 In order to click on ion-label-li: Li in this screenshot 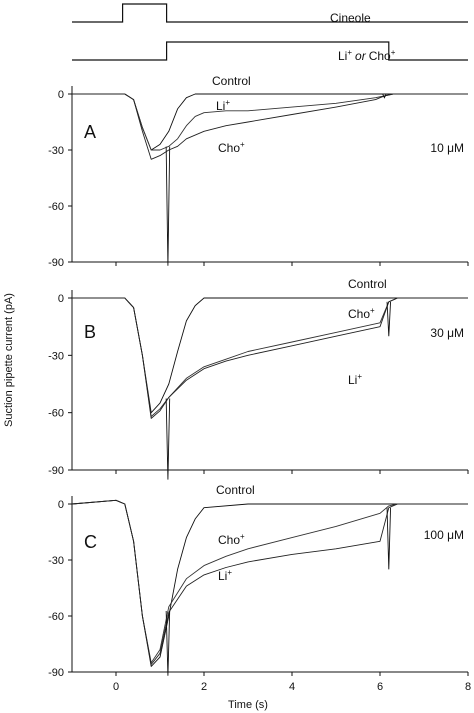, I will do `click(342, 56)`.